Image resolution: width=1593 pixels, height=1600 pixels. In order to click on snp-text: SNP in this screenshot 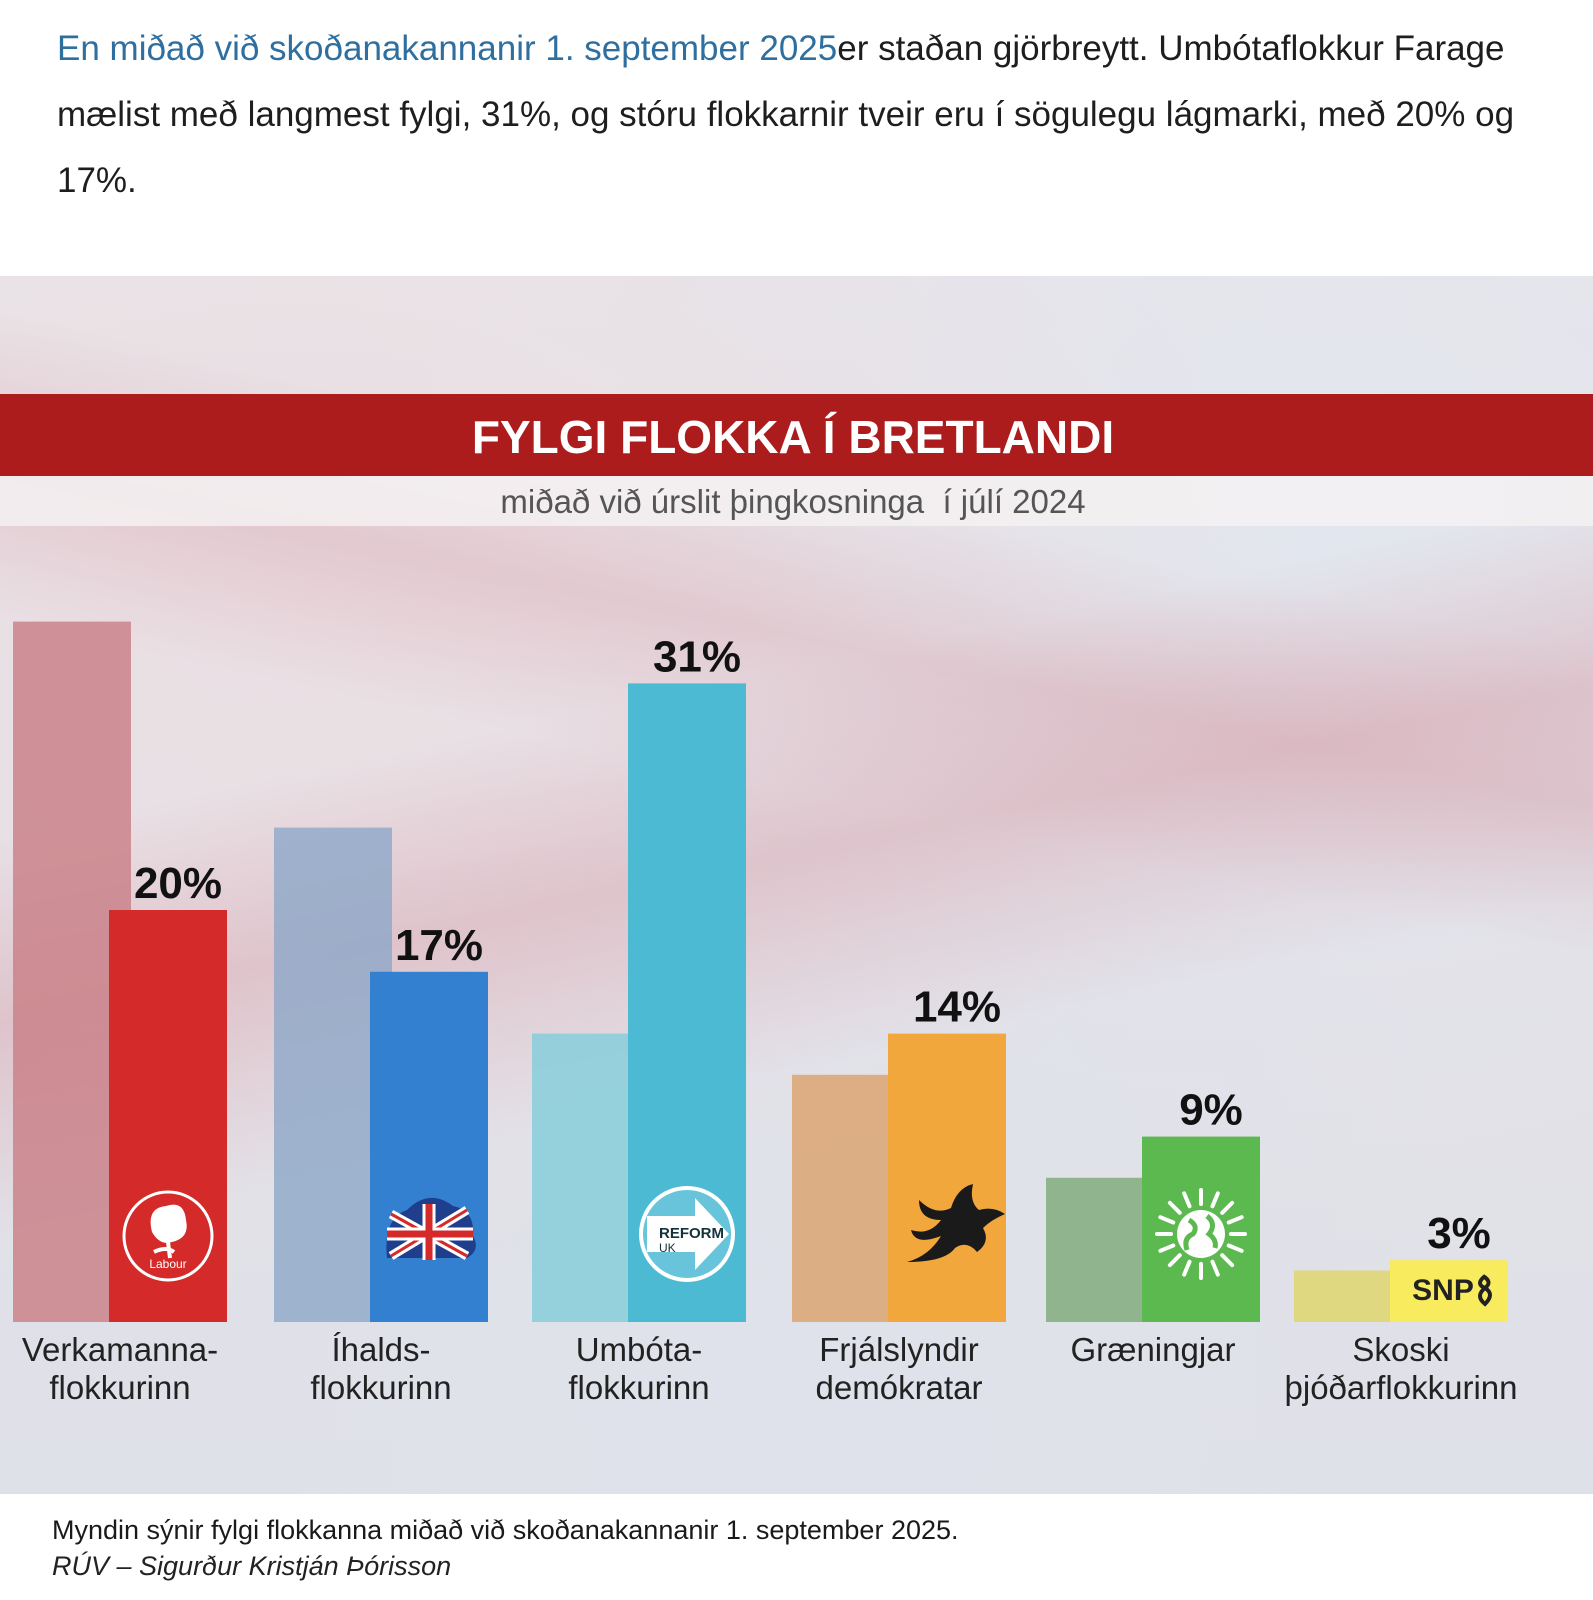, I will do `click(1443, 1290)`.